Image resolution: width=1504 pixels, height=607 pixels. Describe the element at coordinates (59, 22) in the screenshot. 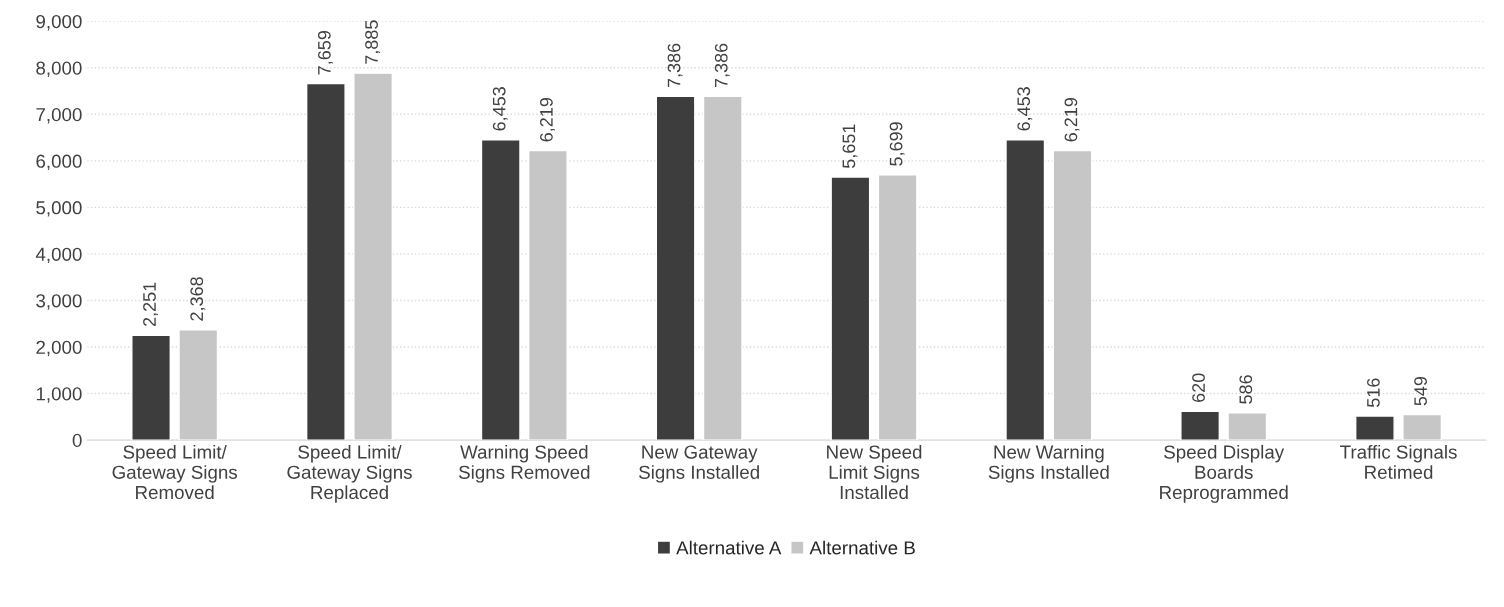

I see `y-tick-label: 9,000` at that location.